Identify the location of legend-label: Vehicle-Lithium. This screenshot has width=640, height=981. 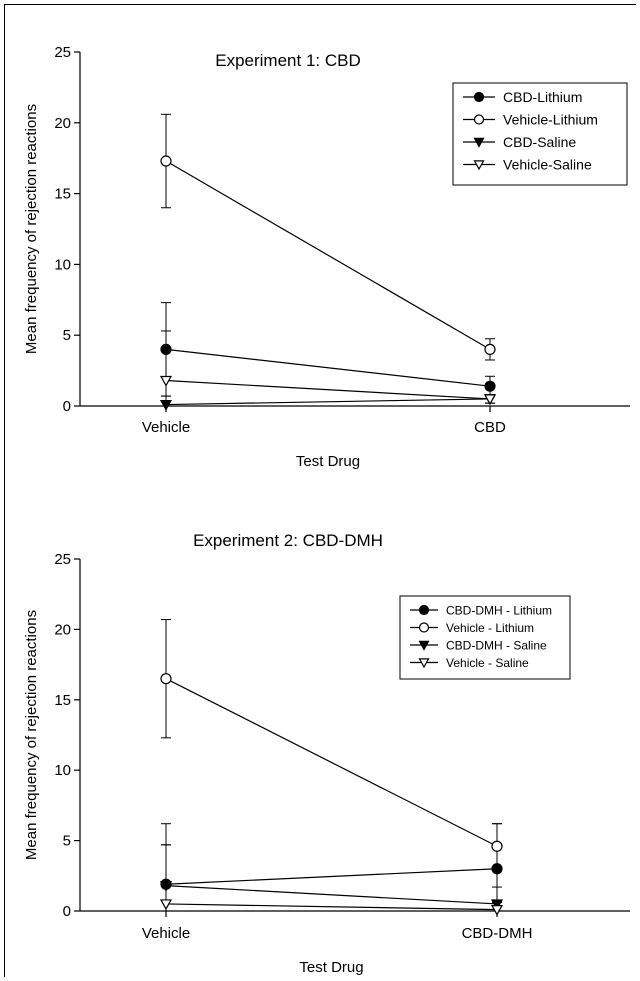
(550, 120).